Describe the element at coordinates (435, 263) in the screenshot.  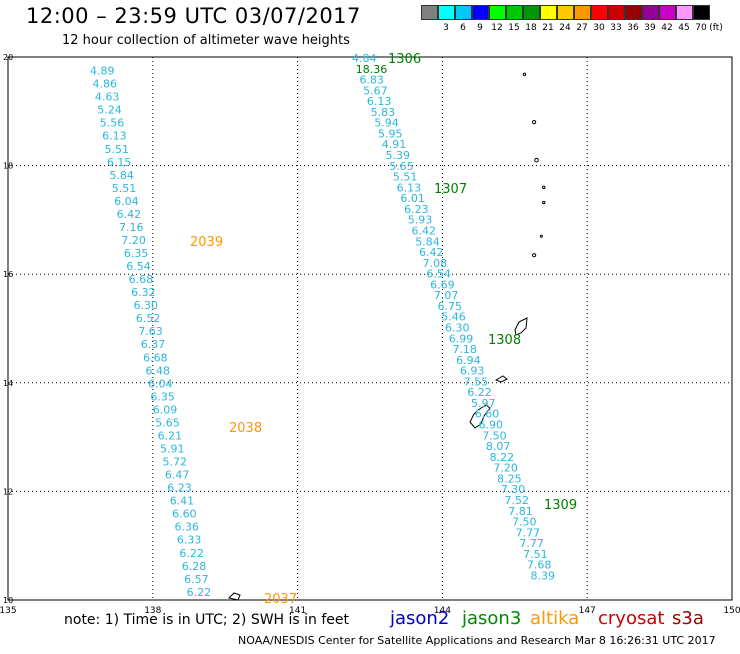
I see `wave-height-value: 7.08` at that location.